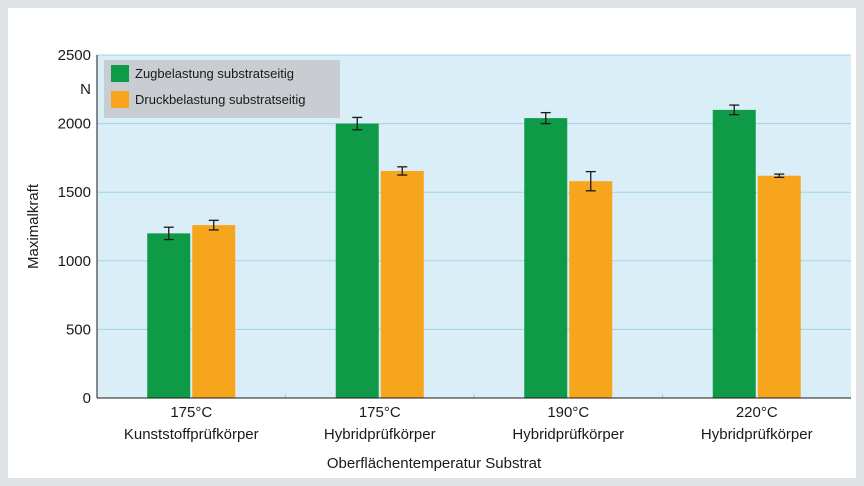 The height and width of the screenshot is (486, 864). I want to click on legend-background, so click(222, 89).